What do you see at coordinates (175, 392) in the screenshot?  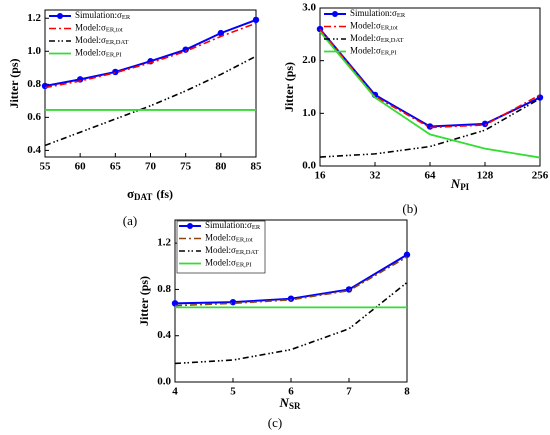 I see `x-tick-label: 4` at bounding box center [175, 392].